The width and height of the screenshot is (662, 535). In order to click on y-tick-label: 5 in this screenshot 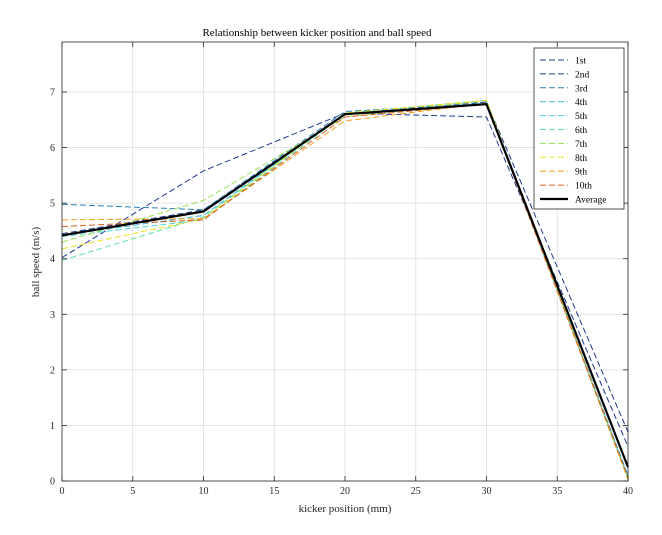, I will do `click(52, 204)`.